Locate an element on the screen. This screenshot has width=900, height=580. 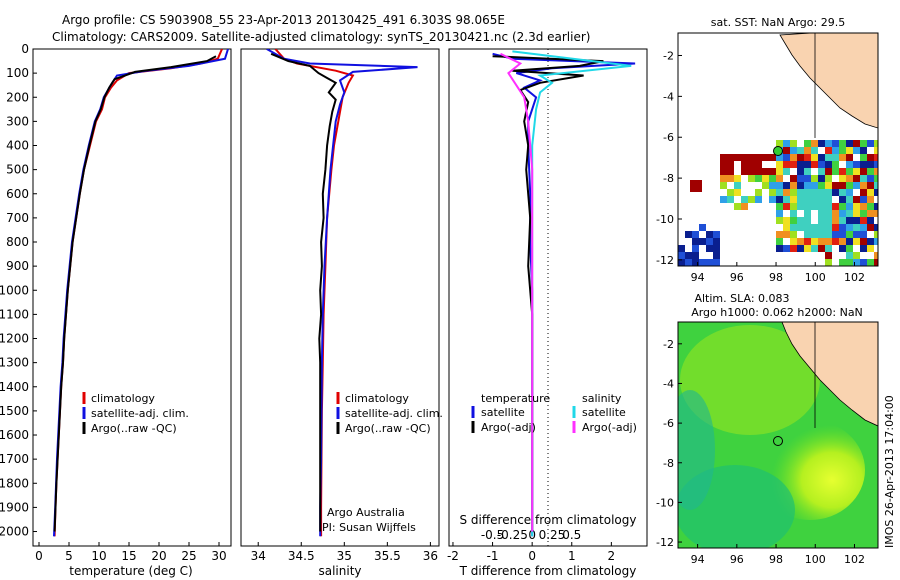
pi-label: PI: Susan Wijffels is located at coordinates (369, 527).